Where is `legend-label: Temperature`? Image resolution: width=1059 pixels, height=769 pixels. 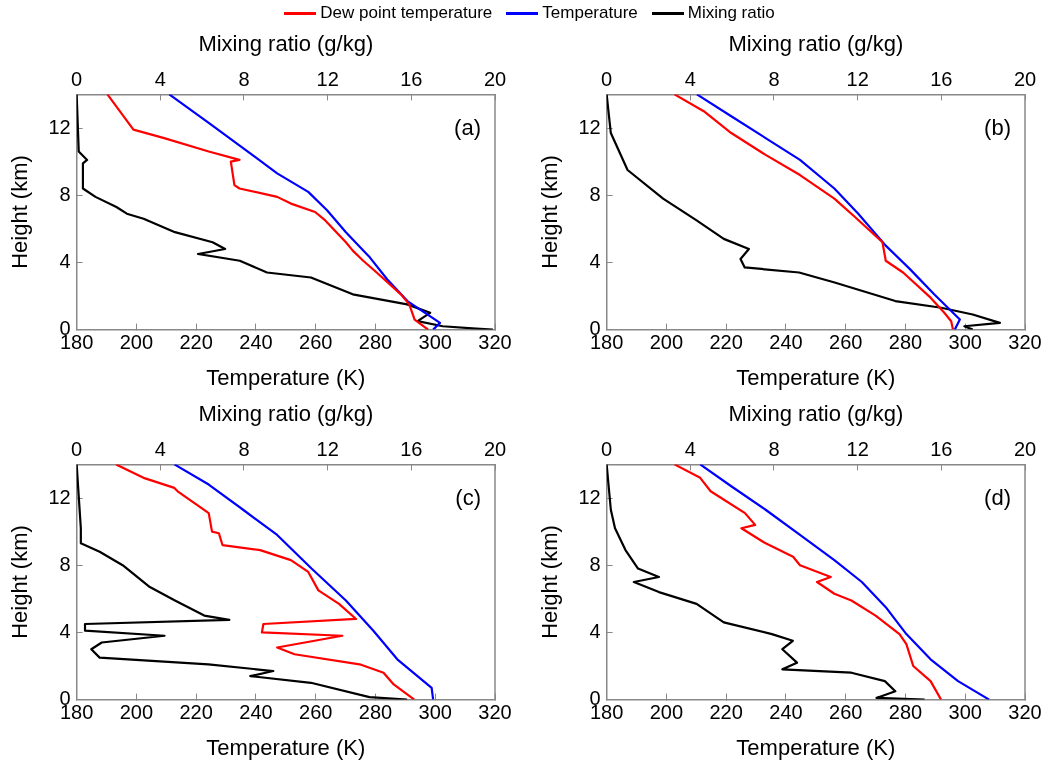
legend-label: Temperature is located at coordinates (590, 13).